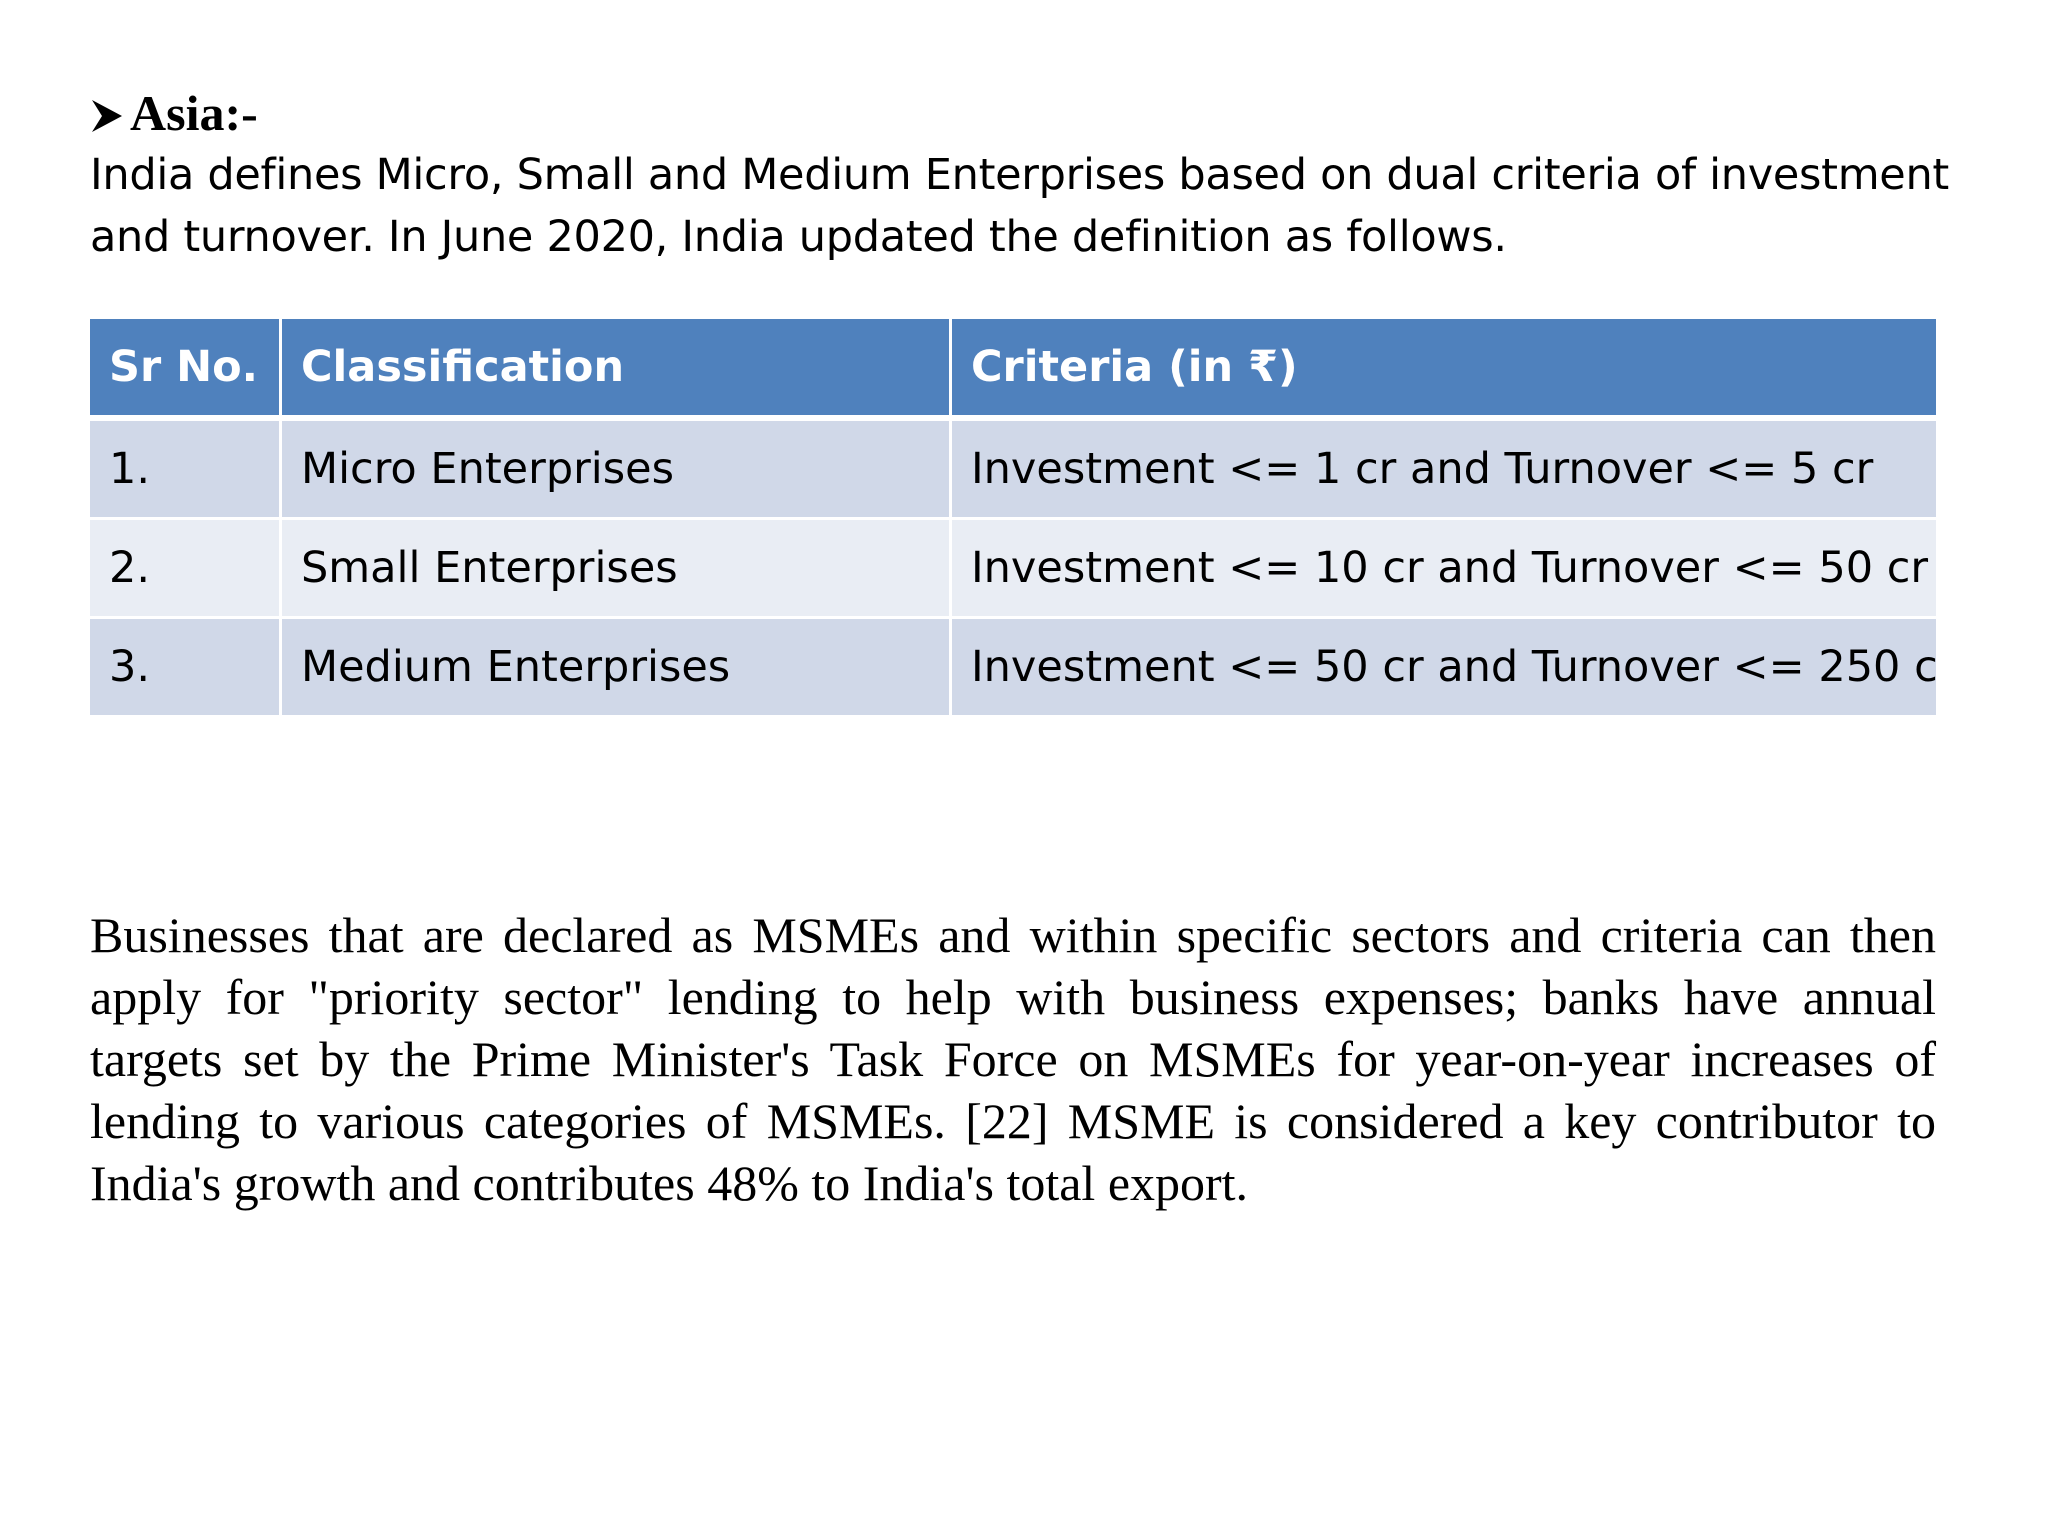  I want to click on cell-classification: Small Enterprises, so click(615, 568).